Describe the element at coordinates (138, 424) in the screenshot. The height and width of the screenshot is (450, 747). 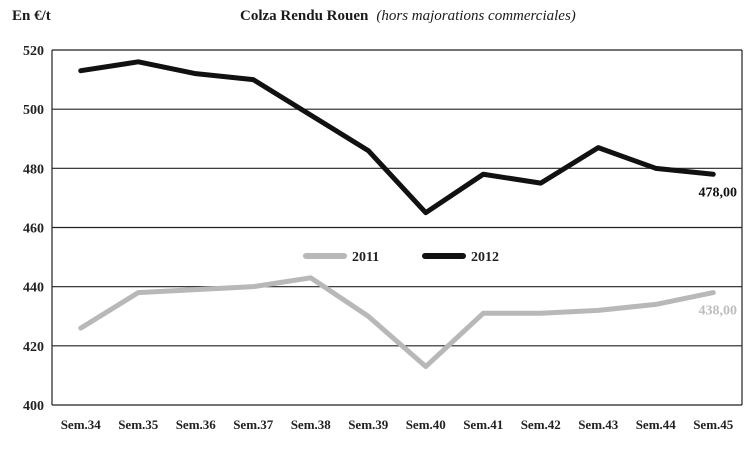
I see `x-tick-label: Sem.35` at that location.